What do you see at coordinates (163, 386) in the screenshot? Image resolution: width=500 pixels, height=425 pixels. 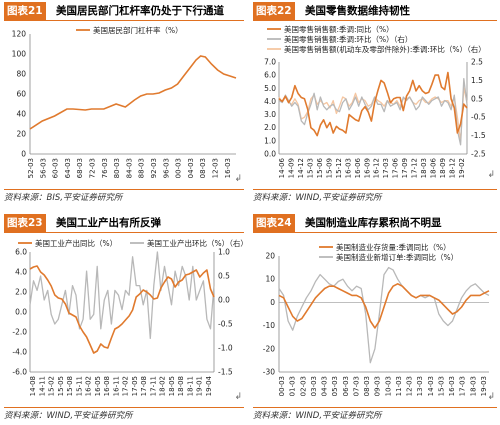 I see `x-tick-label: 18-02` at bounding box center [163, 386].